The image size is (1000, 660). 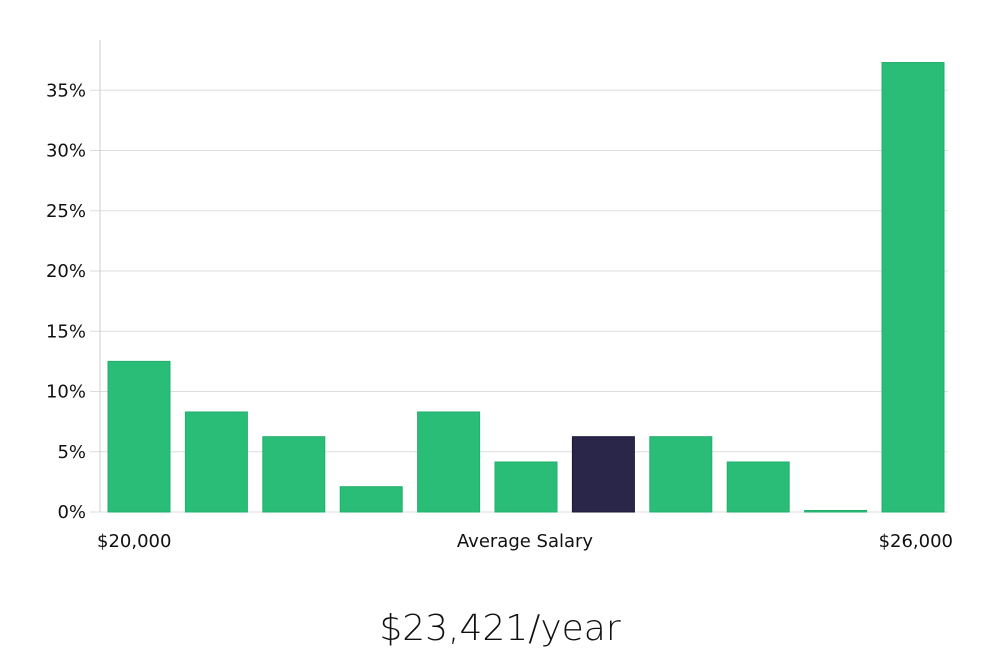 What do you see at coordinates (66, 392) in the screenshot?
I see `y-tick-label: 10%` at bounding box center [66, 392].